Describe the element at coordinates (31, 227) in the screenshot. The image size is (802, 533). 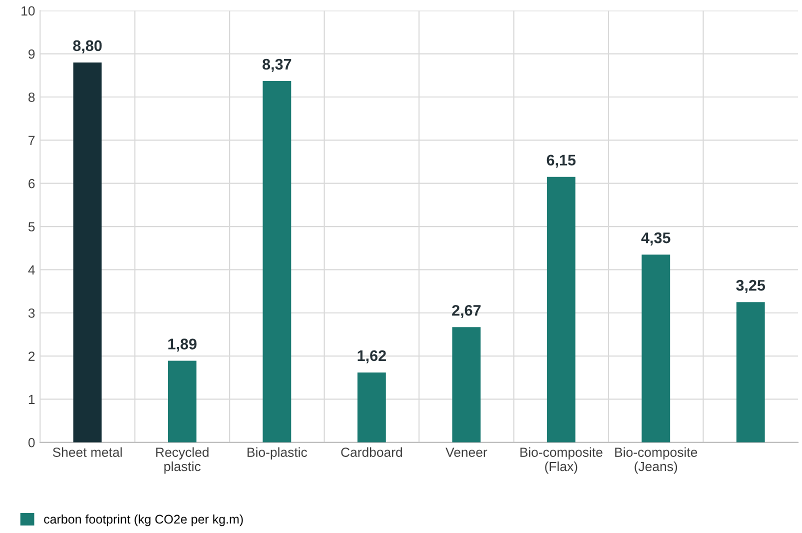
I see `y-tick-label: 5` at that location.